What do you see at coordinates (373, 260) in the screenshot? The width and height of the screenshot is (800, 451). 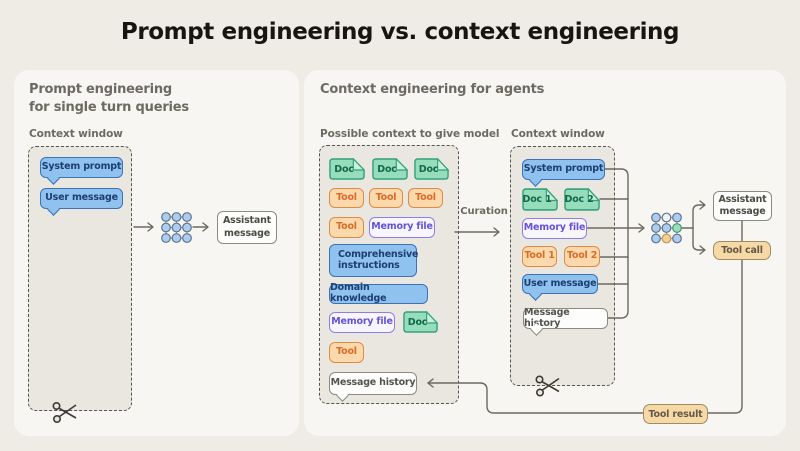 I see `comprehensive-instructions-chip: Comprehensive instructions` at bounding box center [373, 260].